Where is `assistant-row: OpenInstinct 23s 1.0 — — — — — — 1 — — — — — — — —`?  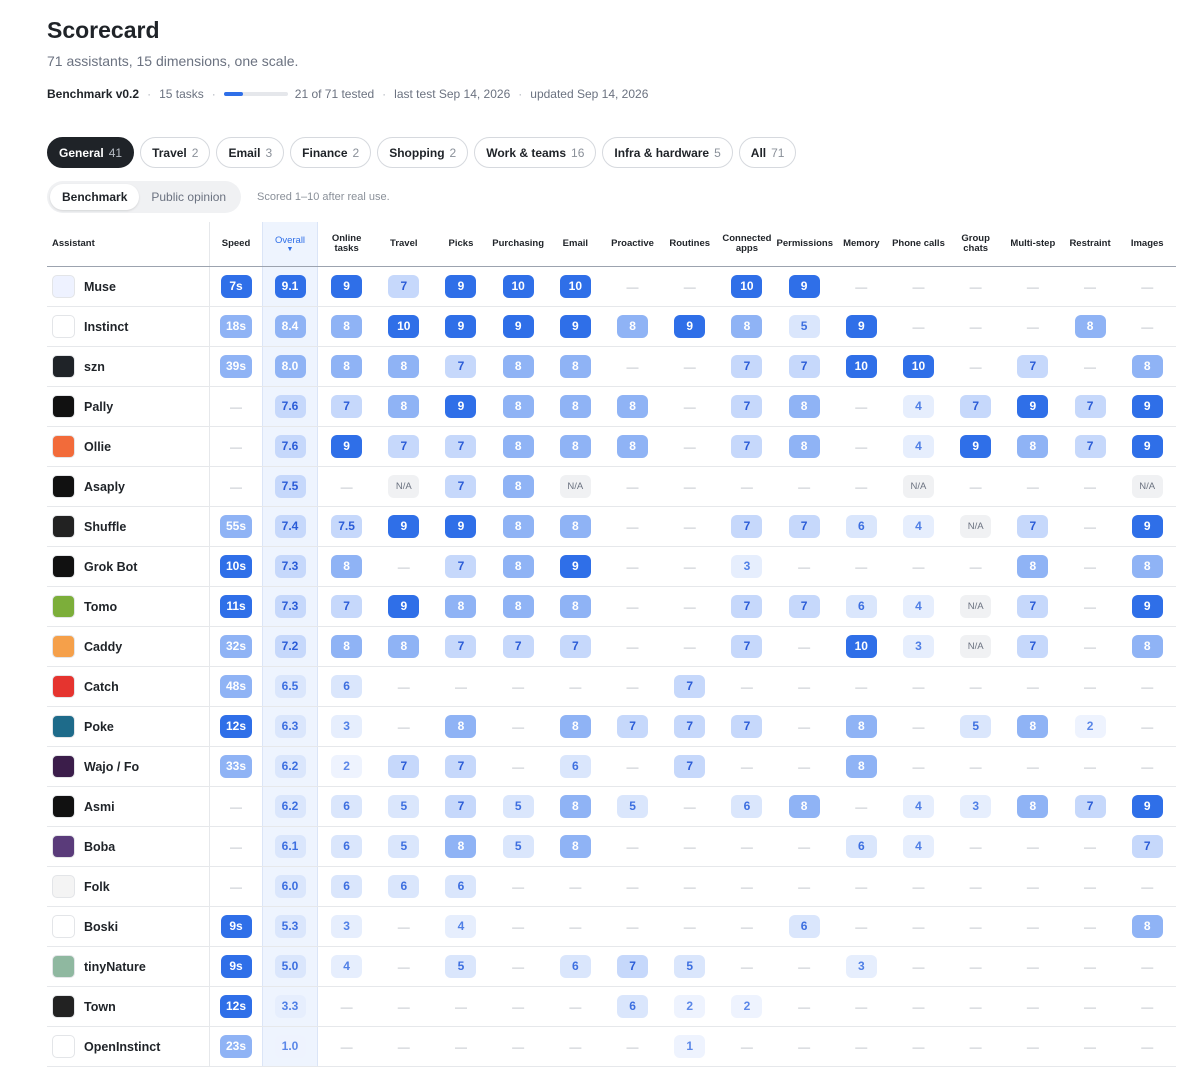
assistant-row: OpenInstinct 23s 1.0 — — — — — — 1 — — — — — — — — is located at coordinates (611, 1046).